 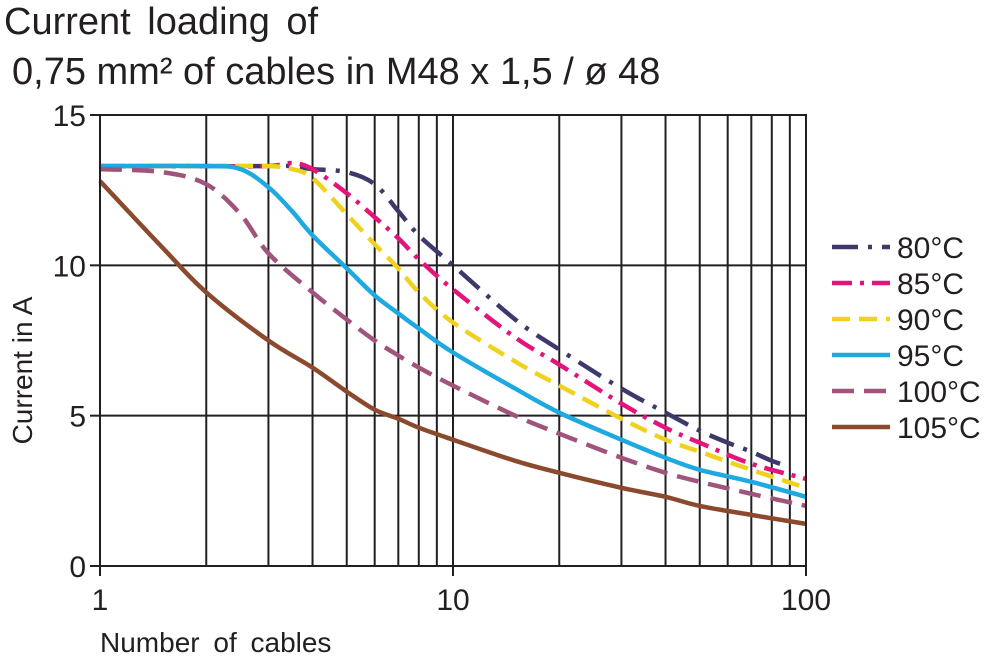 What do you see at coordinates (930, 248) in the screenshot?
I see `legend-label-80-c: 80°C` at bounding box center [930, 248].